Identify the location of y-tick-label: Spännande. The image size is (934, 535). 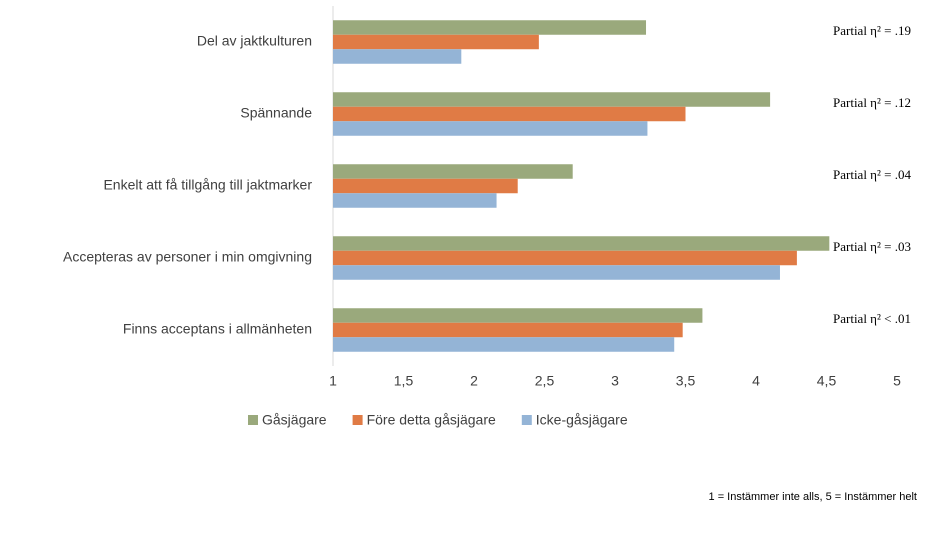
(276, 113).